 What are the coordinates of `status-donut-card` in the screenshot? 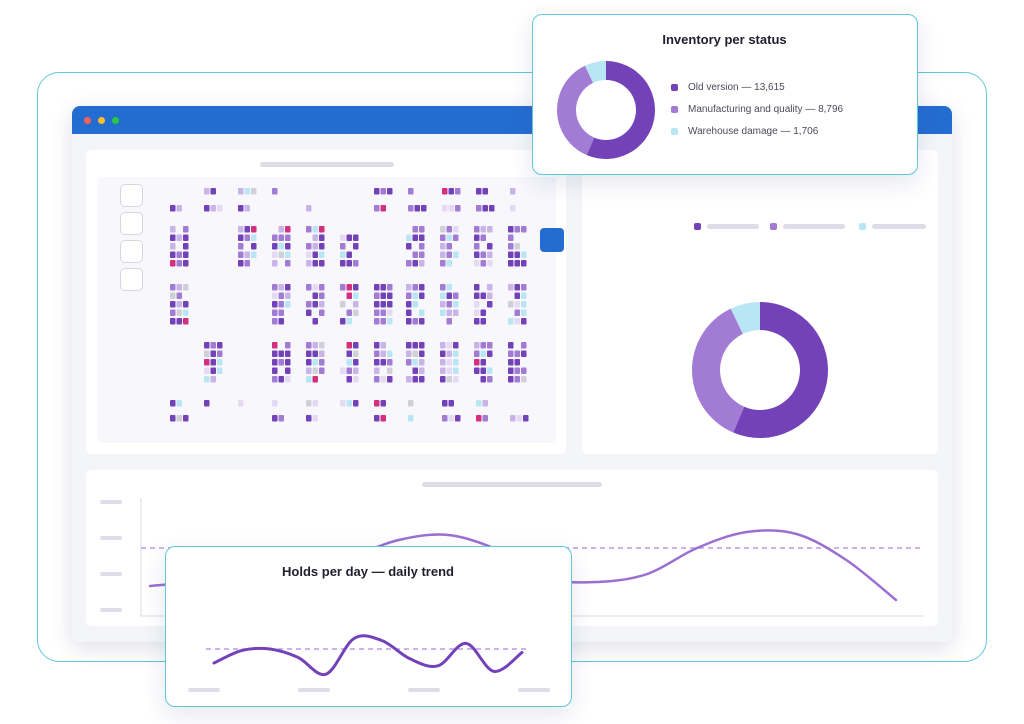 It's located at (760, 302).